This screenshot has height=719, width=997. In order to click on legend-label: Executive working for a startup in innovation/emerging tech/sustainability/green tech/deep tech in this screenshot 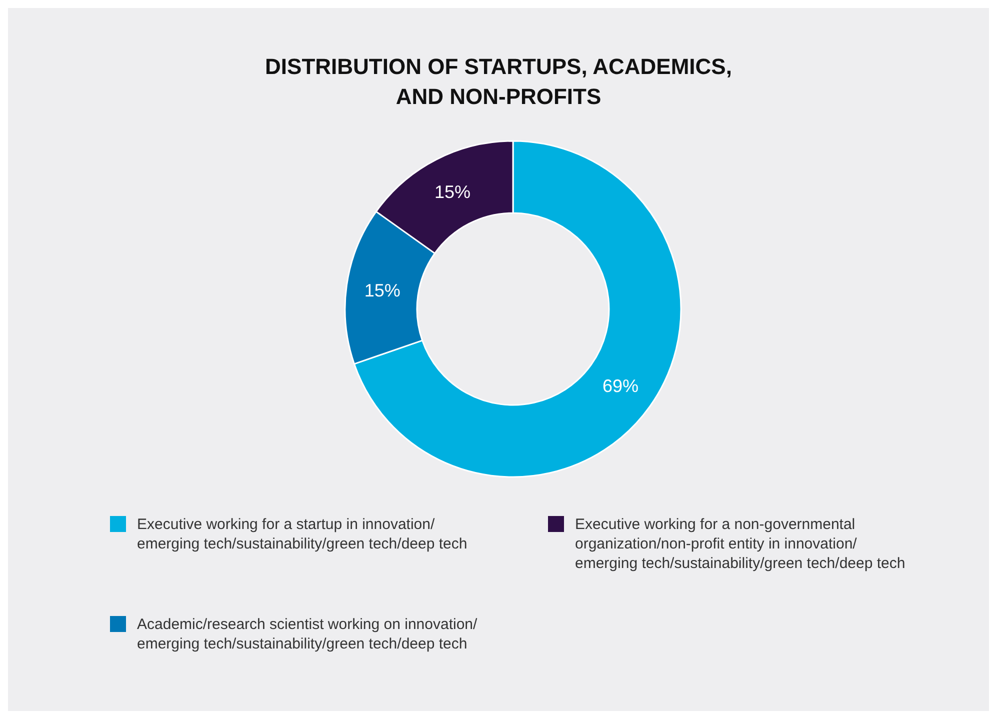, I will do `click(302, 534)`.